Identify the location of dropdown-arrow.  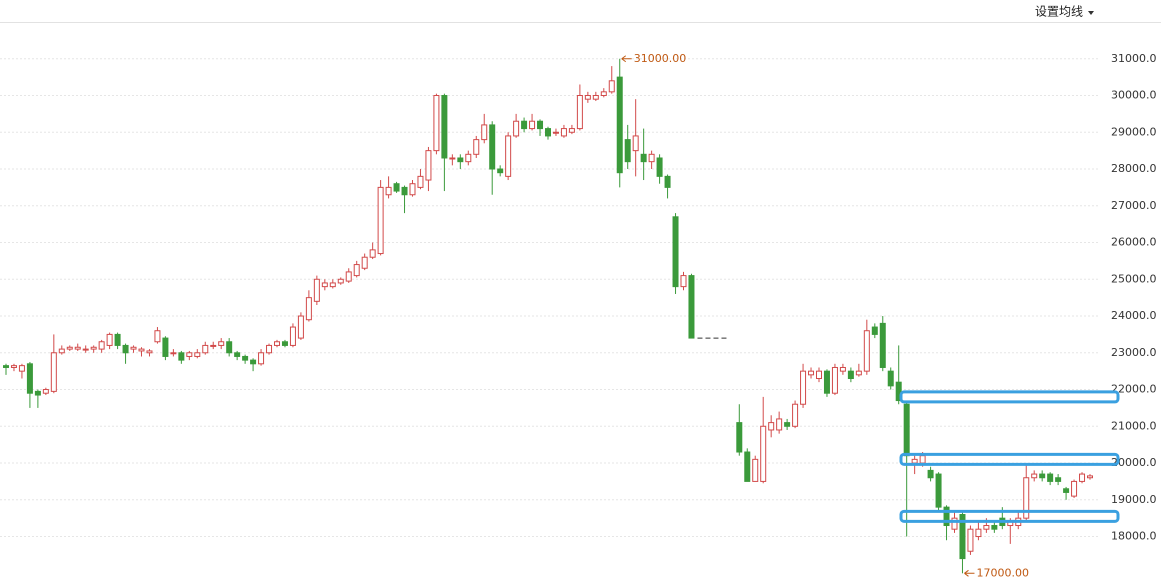
(1091, 13).